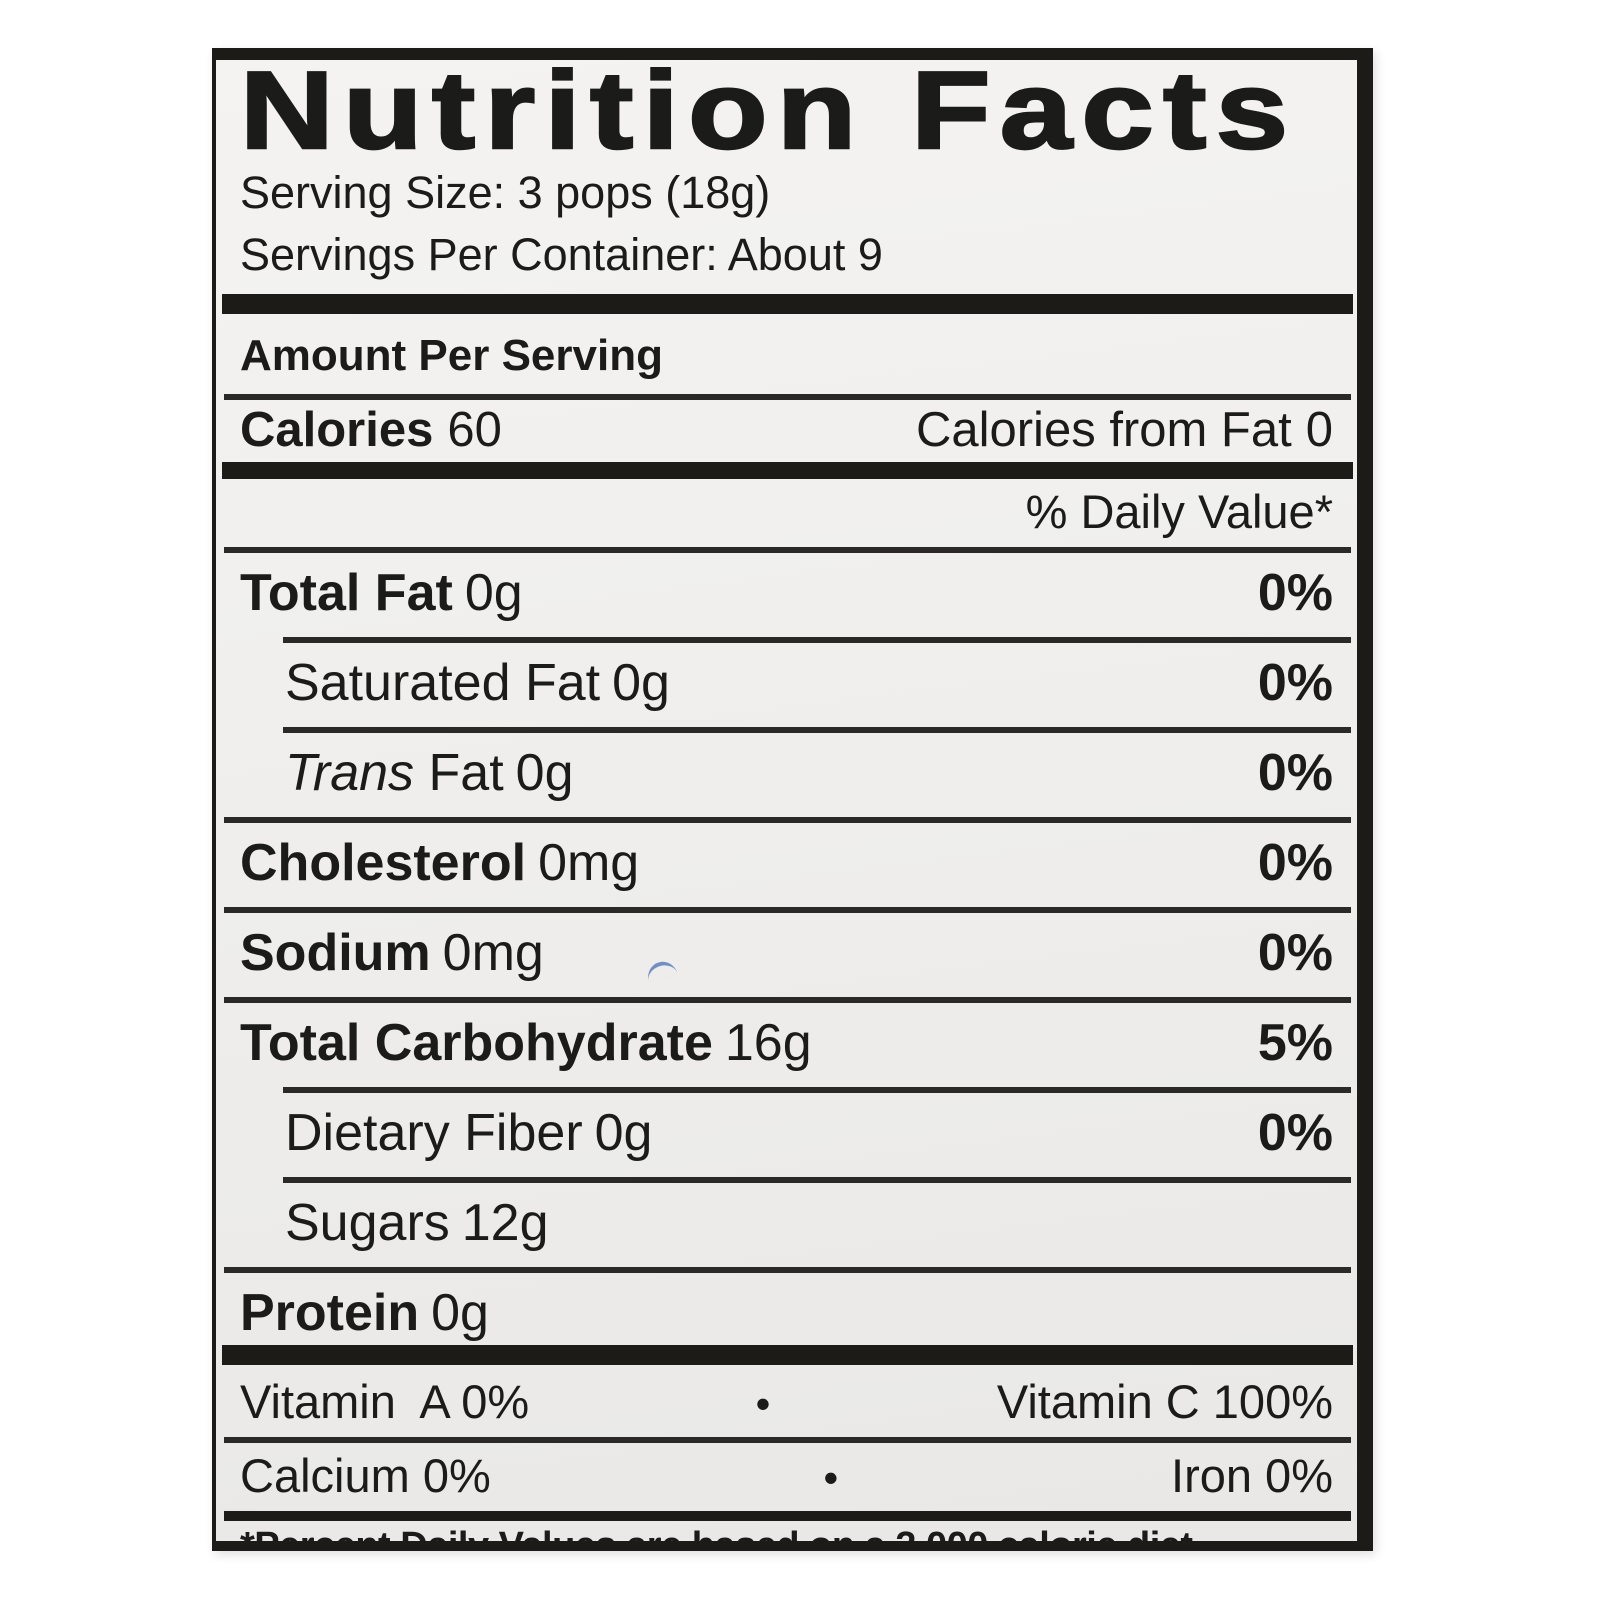  Describe the element at coordinates (505, 1223) in the screenshot. I see `nutrient-amount: 12g` at that location.